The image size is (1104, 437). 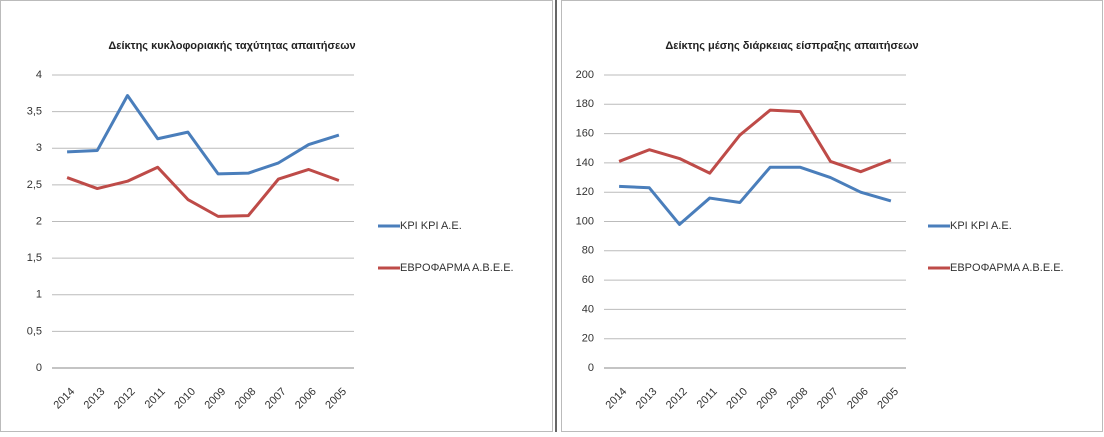 I want to click on y-tick-label: 140, so click(x=585, y=163).